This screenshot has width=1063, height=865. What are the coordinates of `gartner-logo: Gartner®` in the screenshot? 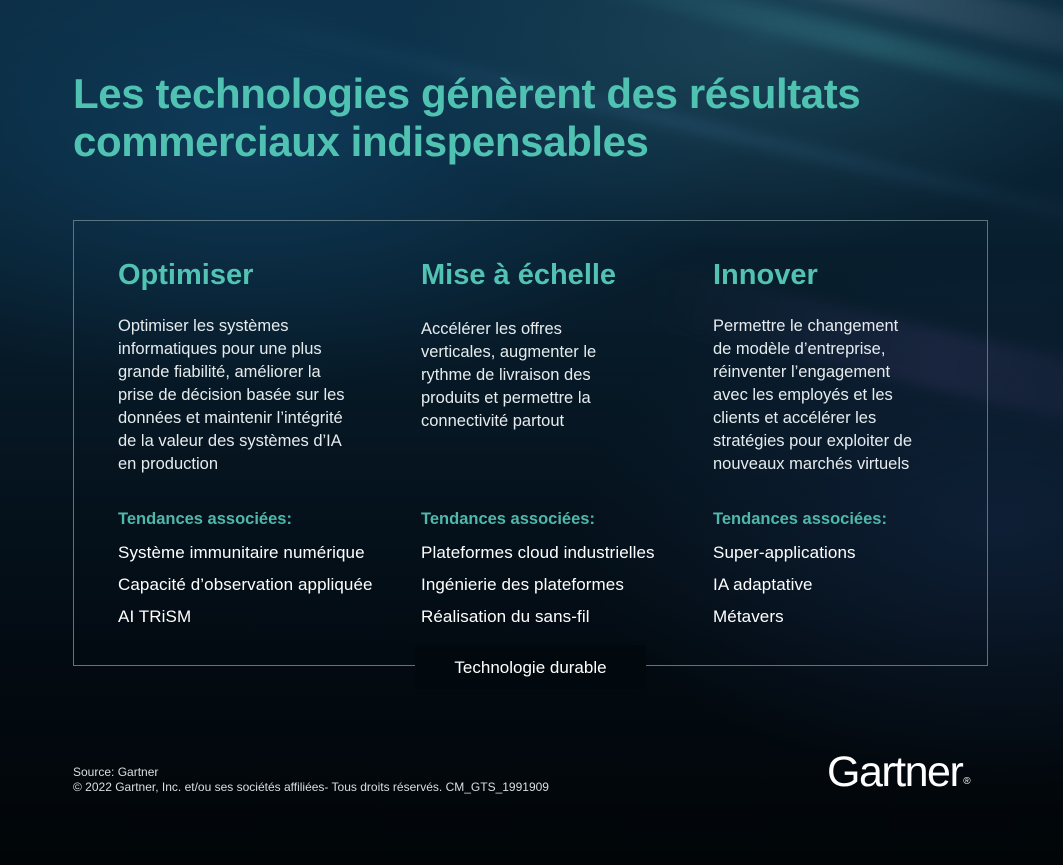 It's located at (899, 772).